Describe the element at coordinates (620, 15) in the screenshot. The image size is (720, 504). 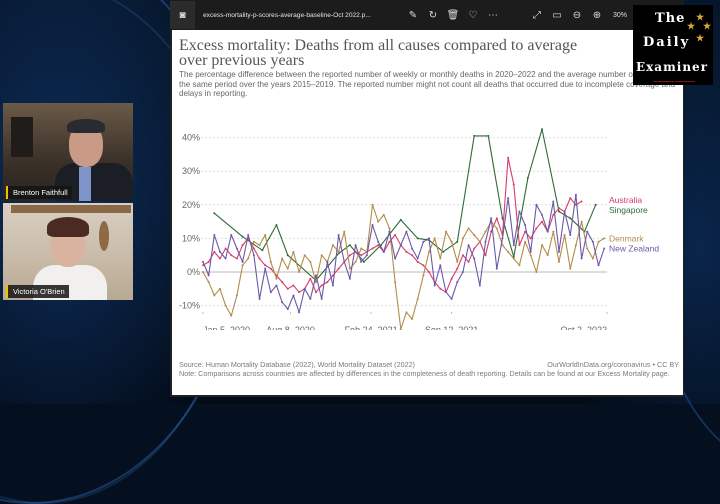
I see `zoom-level: 30%` at that location.